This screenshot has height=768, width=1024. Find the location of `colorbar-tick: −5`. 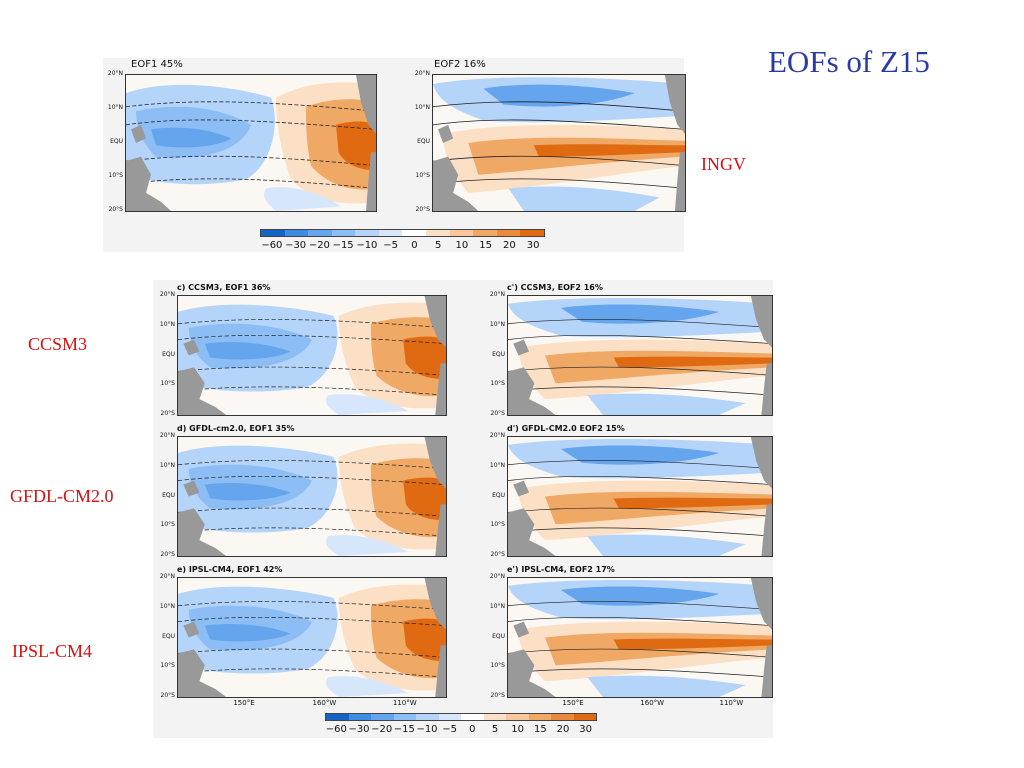

colorbar-tick: −5 is located at coordinates (450, 729).